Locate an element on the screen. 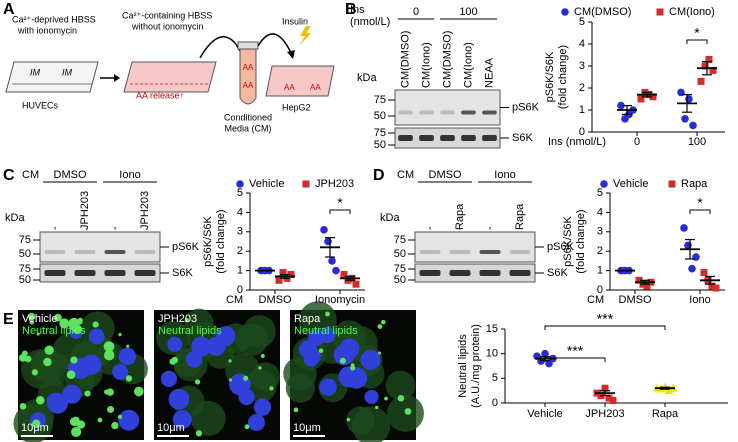 The image size is (738, 442). cell is located at coordinates (300, 388).